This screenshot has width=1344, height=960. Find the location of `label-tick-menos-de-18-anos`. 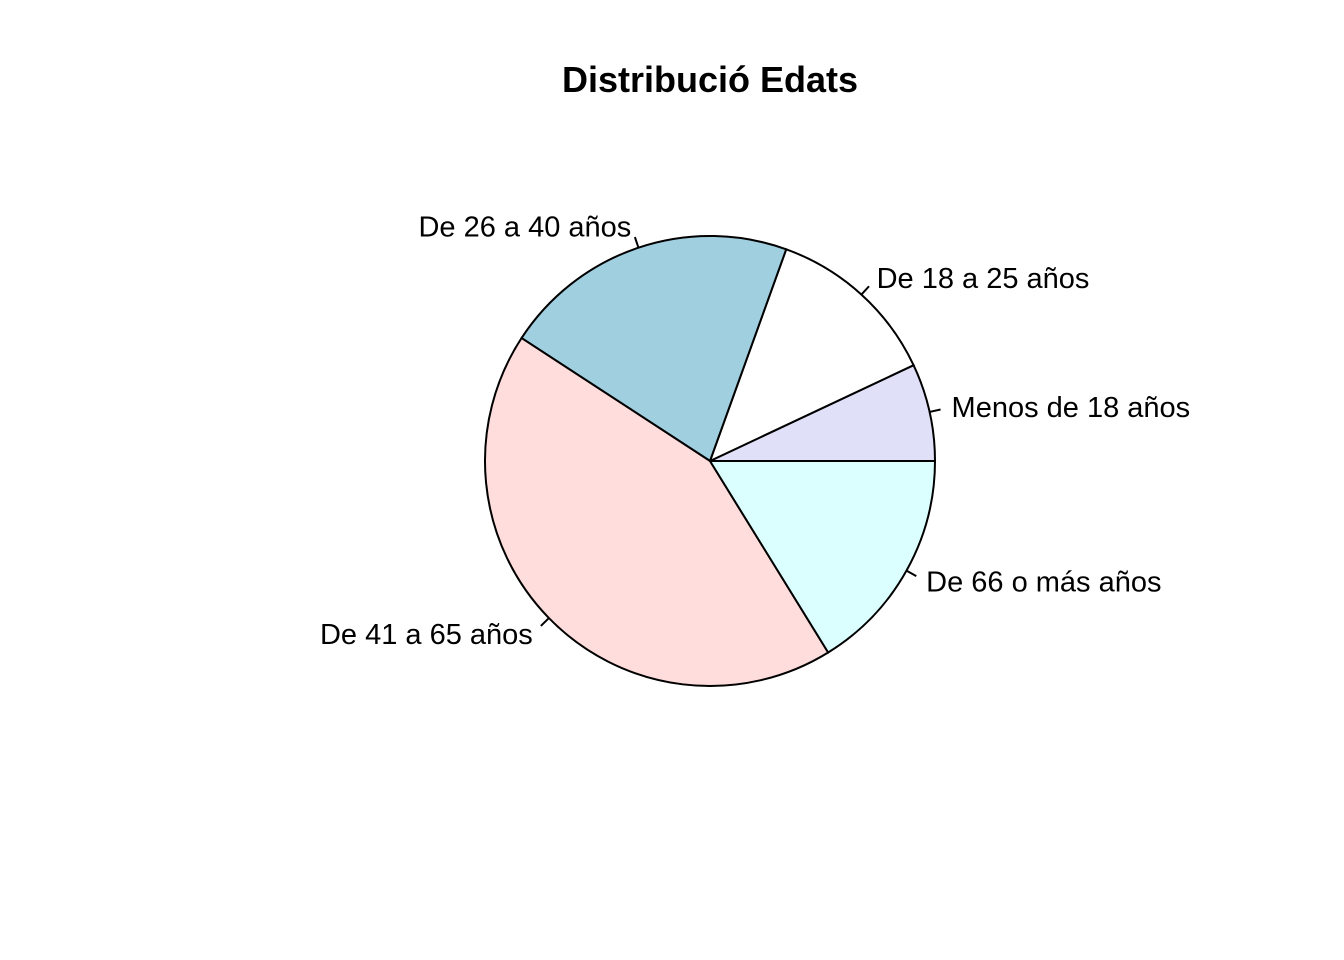

label-tick-menos-de-18-anos is located at coordinates (935, 410).